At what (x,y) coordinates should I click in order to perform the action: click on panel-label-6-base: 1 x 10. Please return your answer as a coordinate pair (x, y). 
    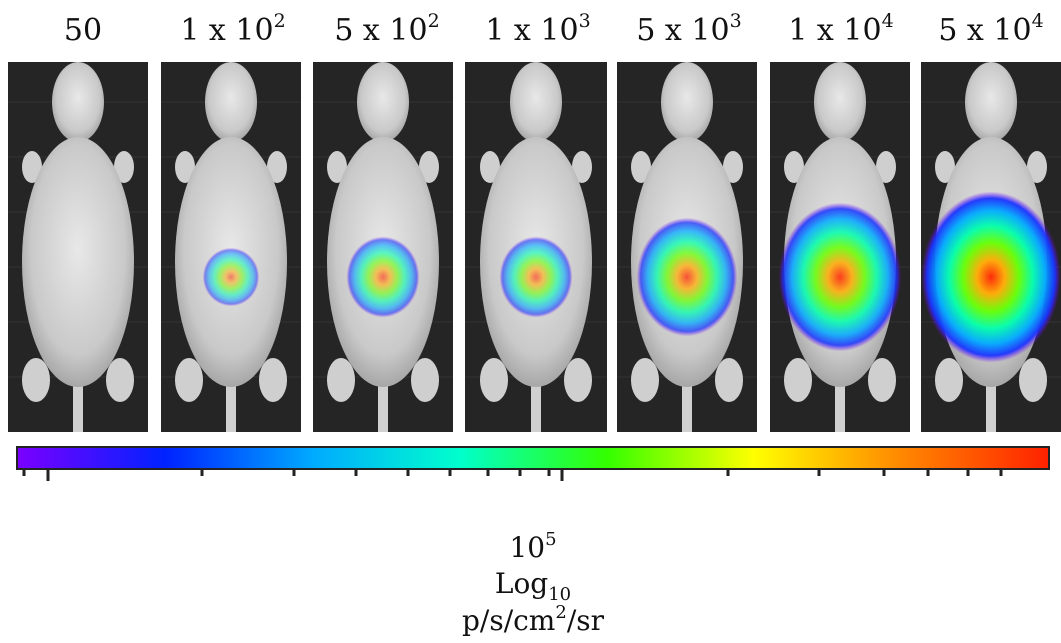
    Looking at the image, I should click on (835, 30).